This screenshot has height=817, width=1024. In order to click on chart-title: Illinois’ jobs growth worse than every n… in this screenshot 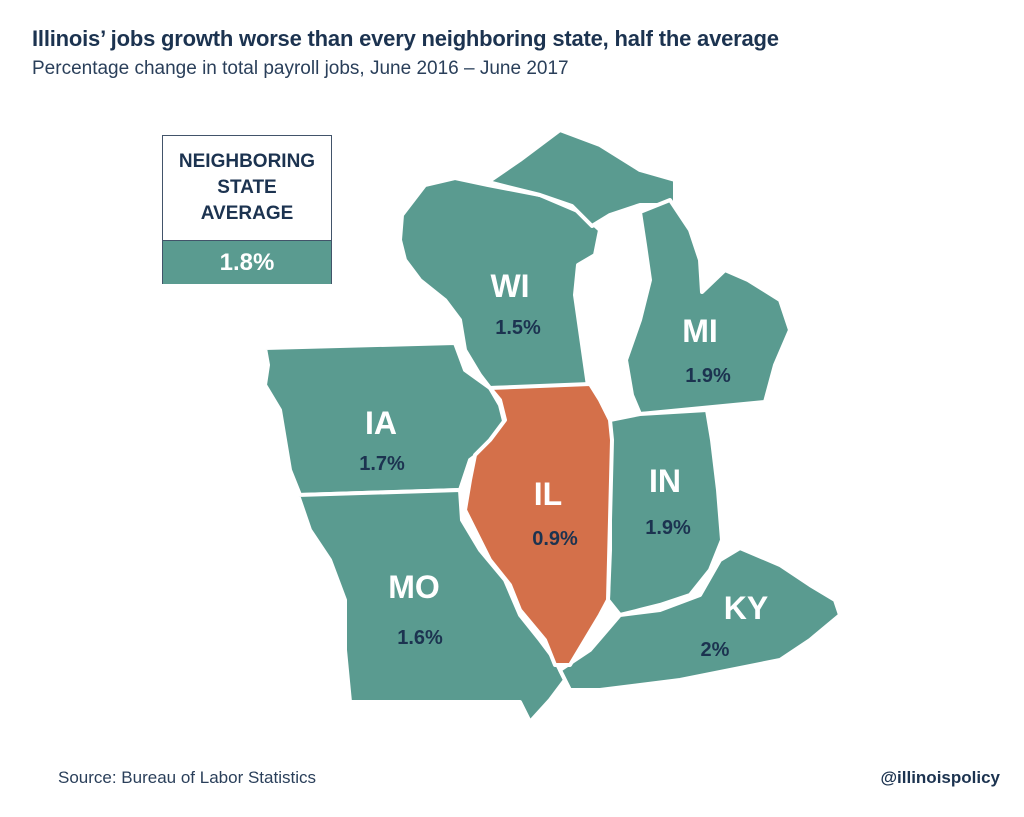, I will do `click(405, 38)`.